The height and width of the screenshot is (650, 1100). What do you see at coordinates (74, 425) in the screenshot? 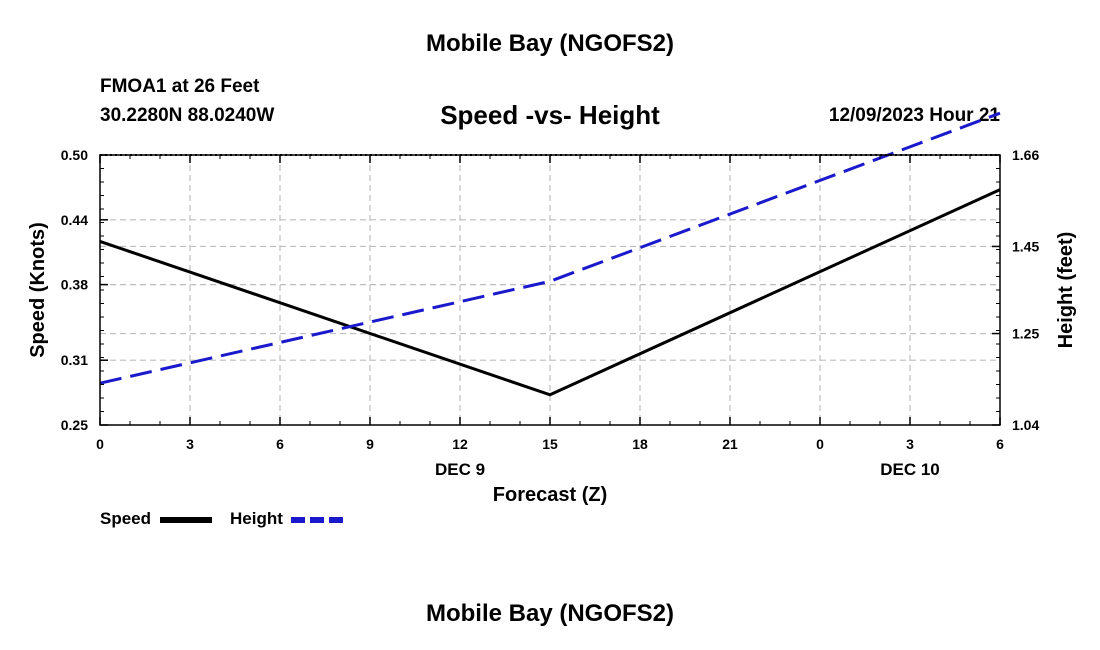
I see `y-left-tick-label: 0.25` at bounding box center [74, 425].